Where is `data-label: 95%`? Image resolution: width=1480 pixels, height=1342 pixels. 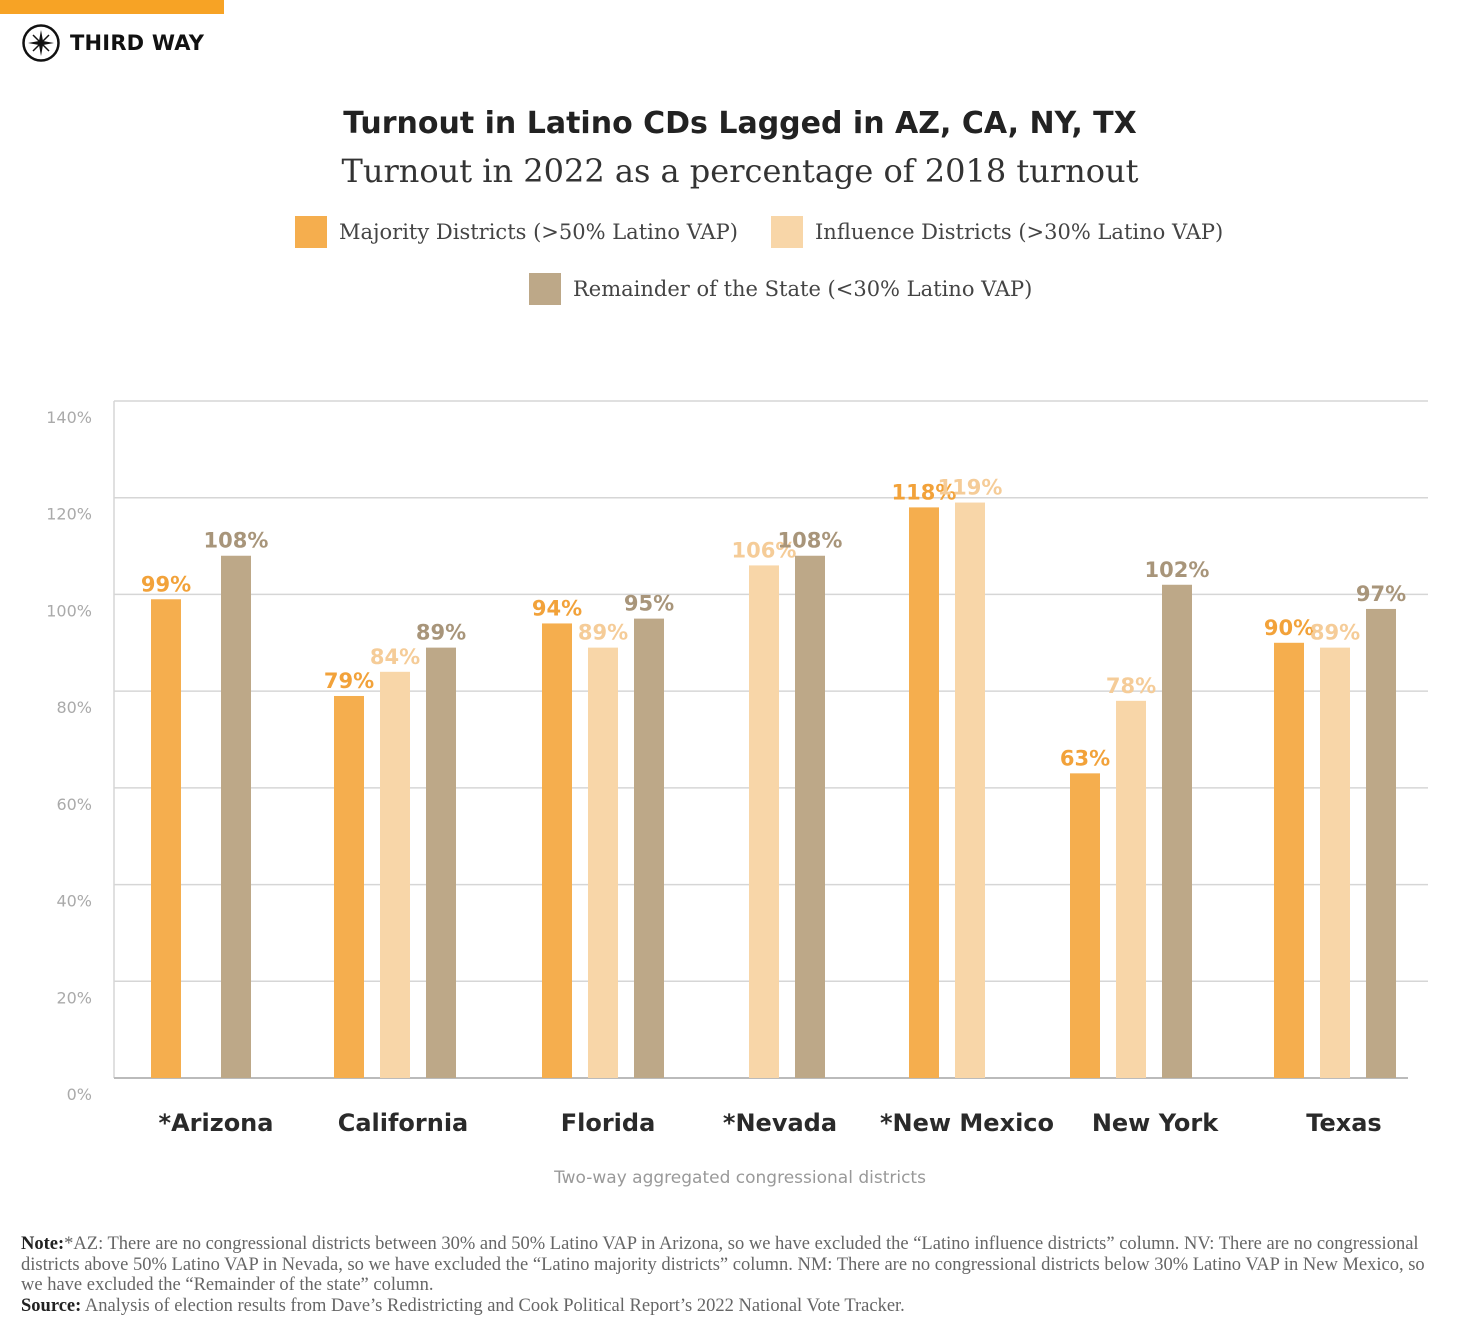
data-label: 95% is located at coordinates (649, 604).